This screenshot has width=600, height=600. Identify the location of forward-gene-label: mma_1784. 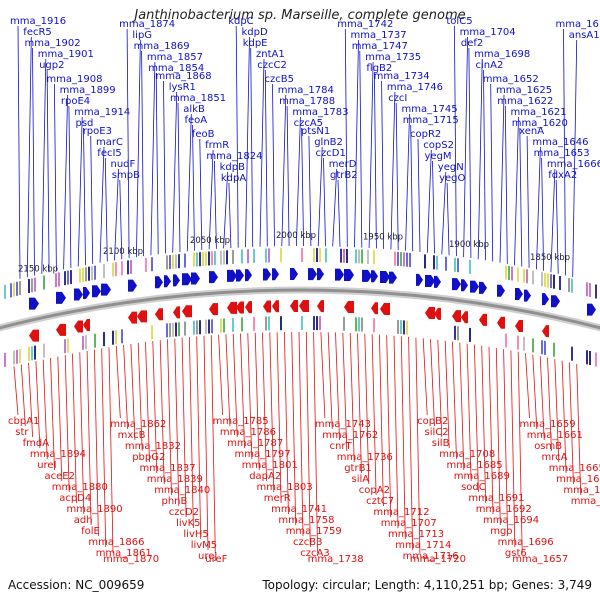
(306, 90).